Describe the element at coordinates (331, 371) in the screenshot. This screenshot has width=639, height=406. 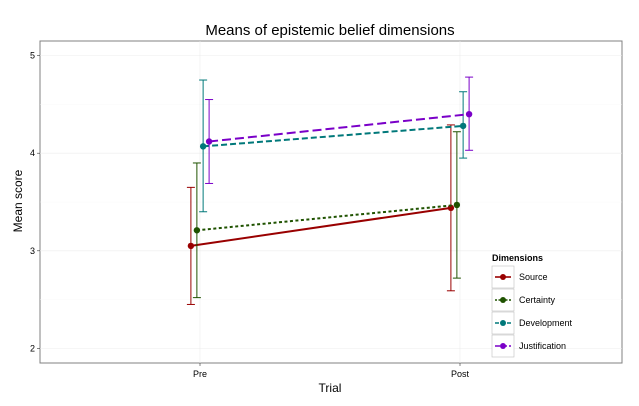
I see `x-axis-ticks: Pre Post` at that location.